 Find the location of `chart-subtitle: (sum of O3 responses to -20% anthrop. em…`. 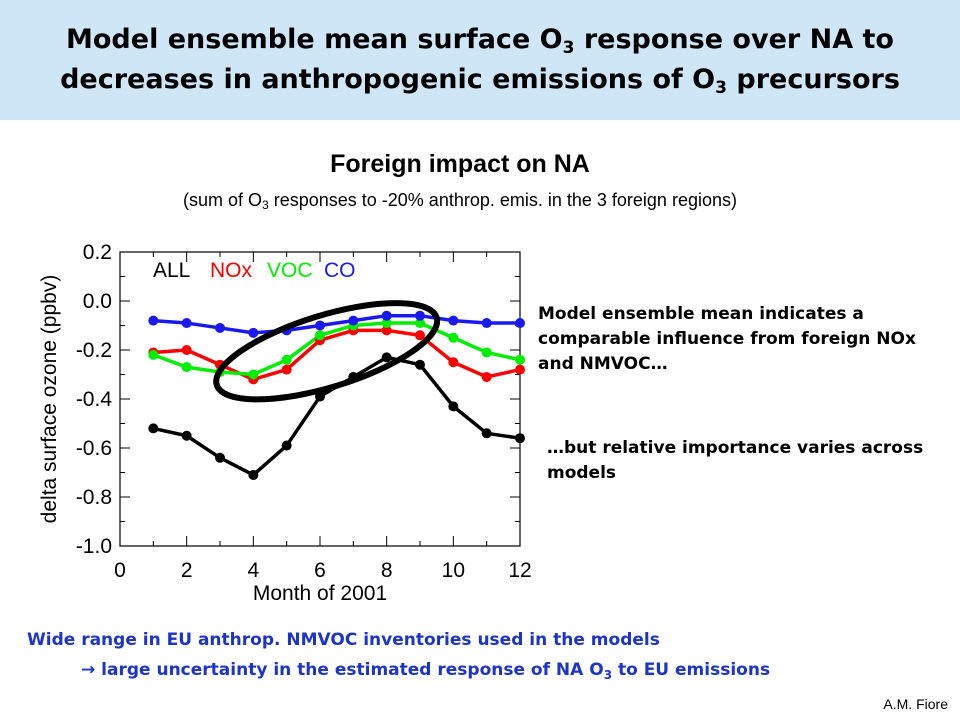

chart-subtitle: (sum of O3 responses to -20% anthrop. em… is located at coordinates (460, 201).